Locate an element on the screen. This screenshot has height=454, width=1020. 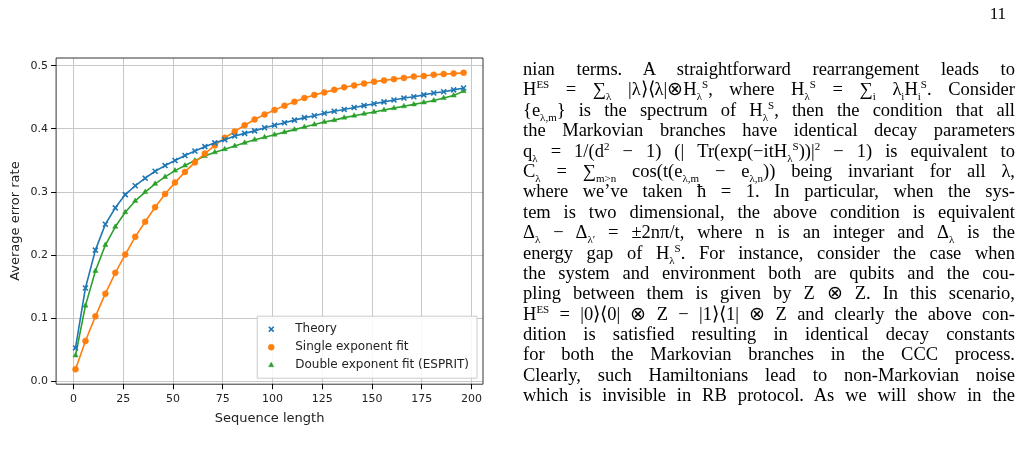
x-tick-label: 25 is located at coordinates (123, 398).